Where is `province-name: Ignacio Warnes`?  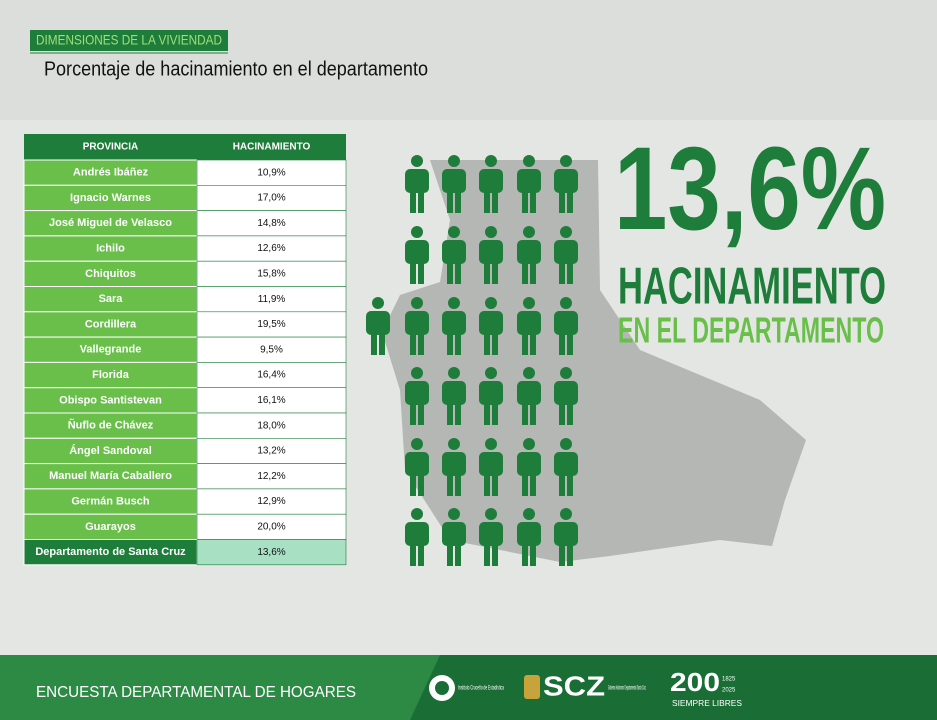
province-name: Ignacio Warnes is located at coordinates (110, 198).